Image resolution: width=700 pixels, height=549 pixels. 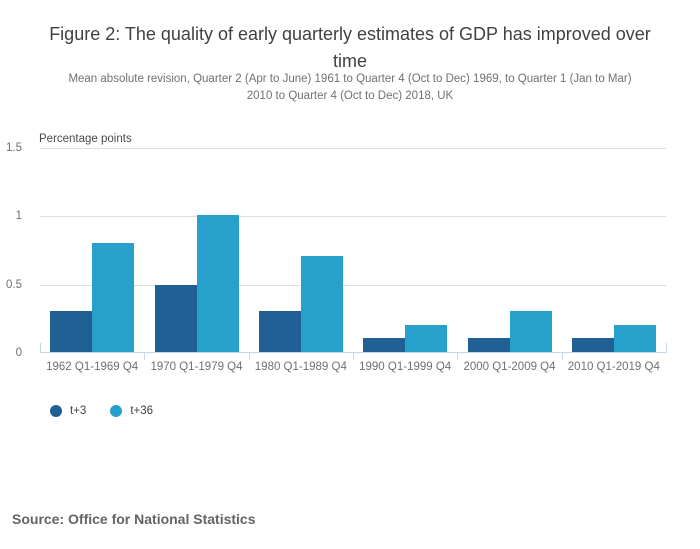 What do you see at coordinates (18, 353) in the screenshot?
I see `y-axis-tick-label: 0` at bounding box center [18, 353].